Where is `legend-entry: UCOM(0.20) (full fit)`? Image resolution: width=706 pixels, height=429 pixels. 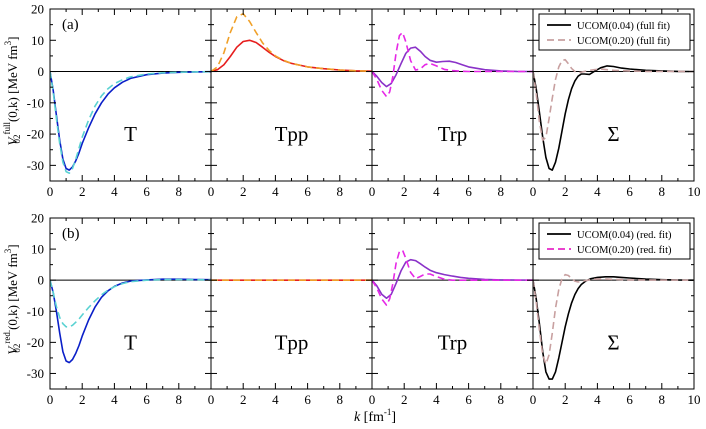
legend-entry: UCOM(0.20) (full fit) is located at coordinates (624, 41).